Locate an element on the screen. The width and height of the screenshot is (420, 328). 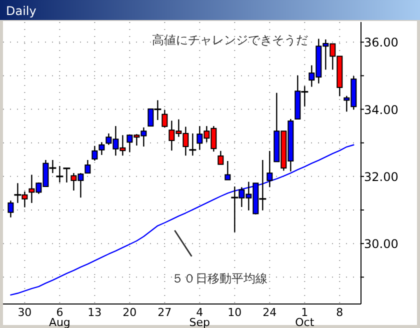
x-tick-label: 1 Oct is located at coordinates (305, 317).